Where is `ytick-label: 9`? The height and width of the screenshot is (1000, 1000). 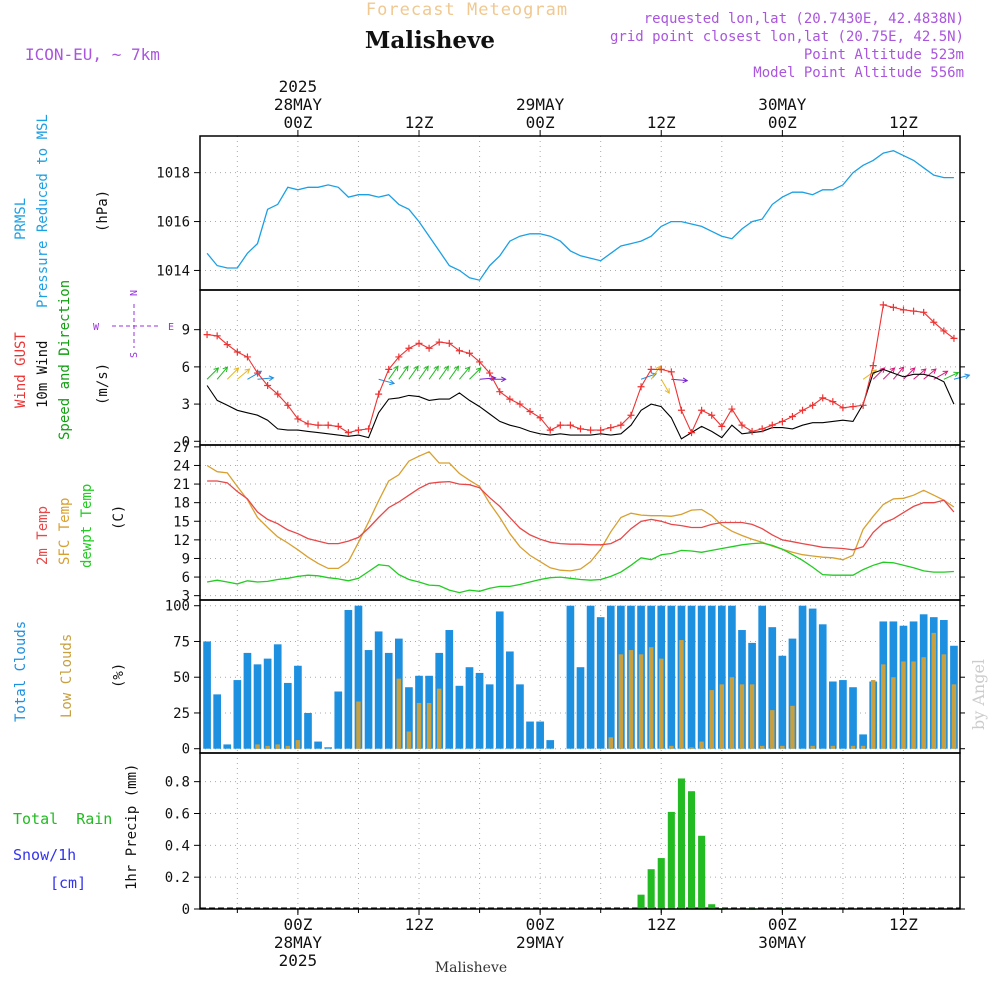 ytick-label: 9 is located at coordinates (186, 331).